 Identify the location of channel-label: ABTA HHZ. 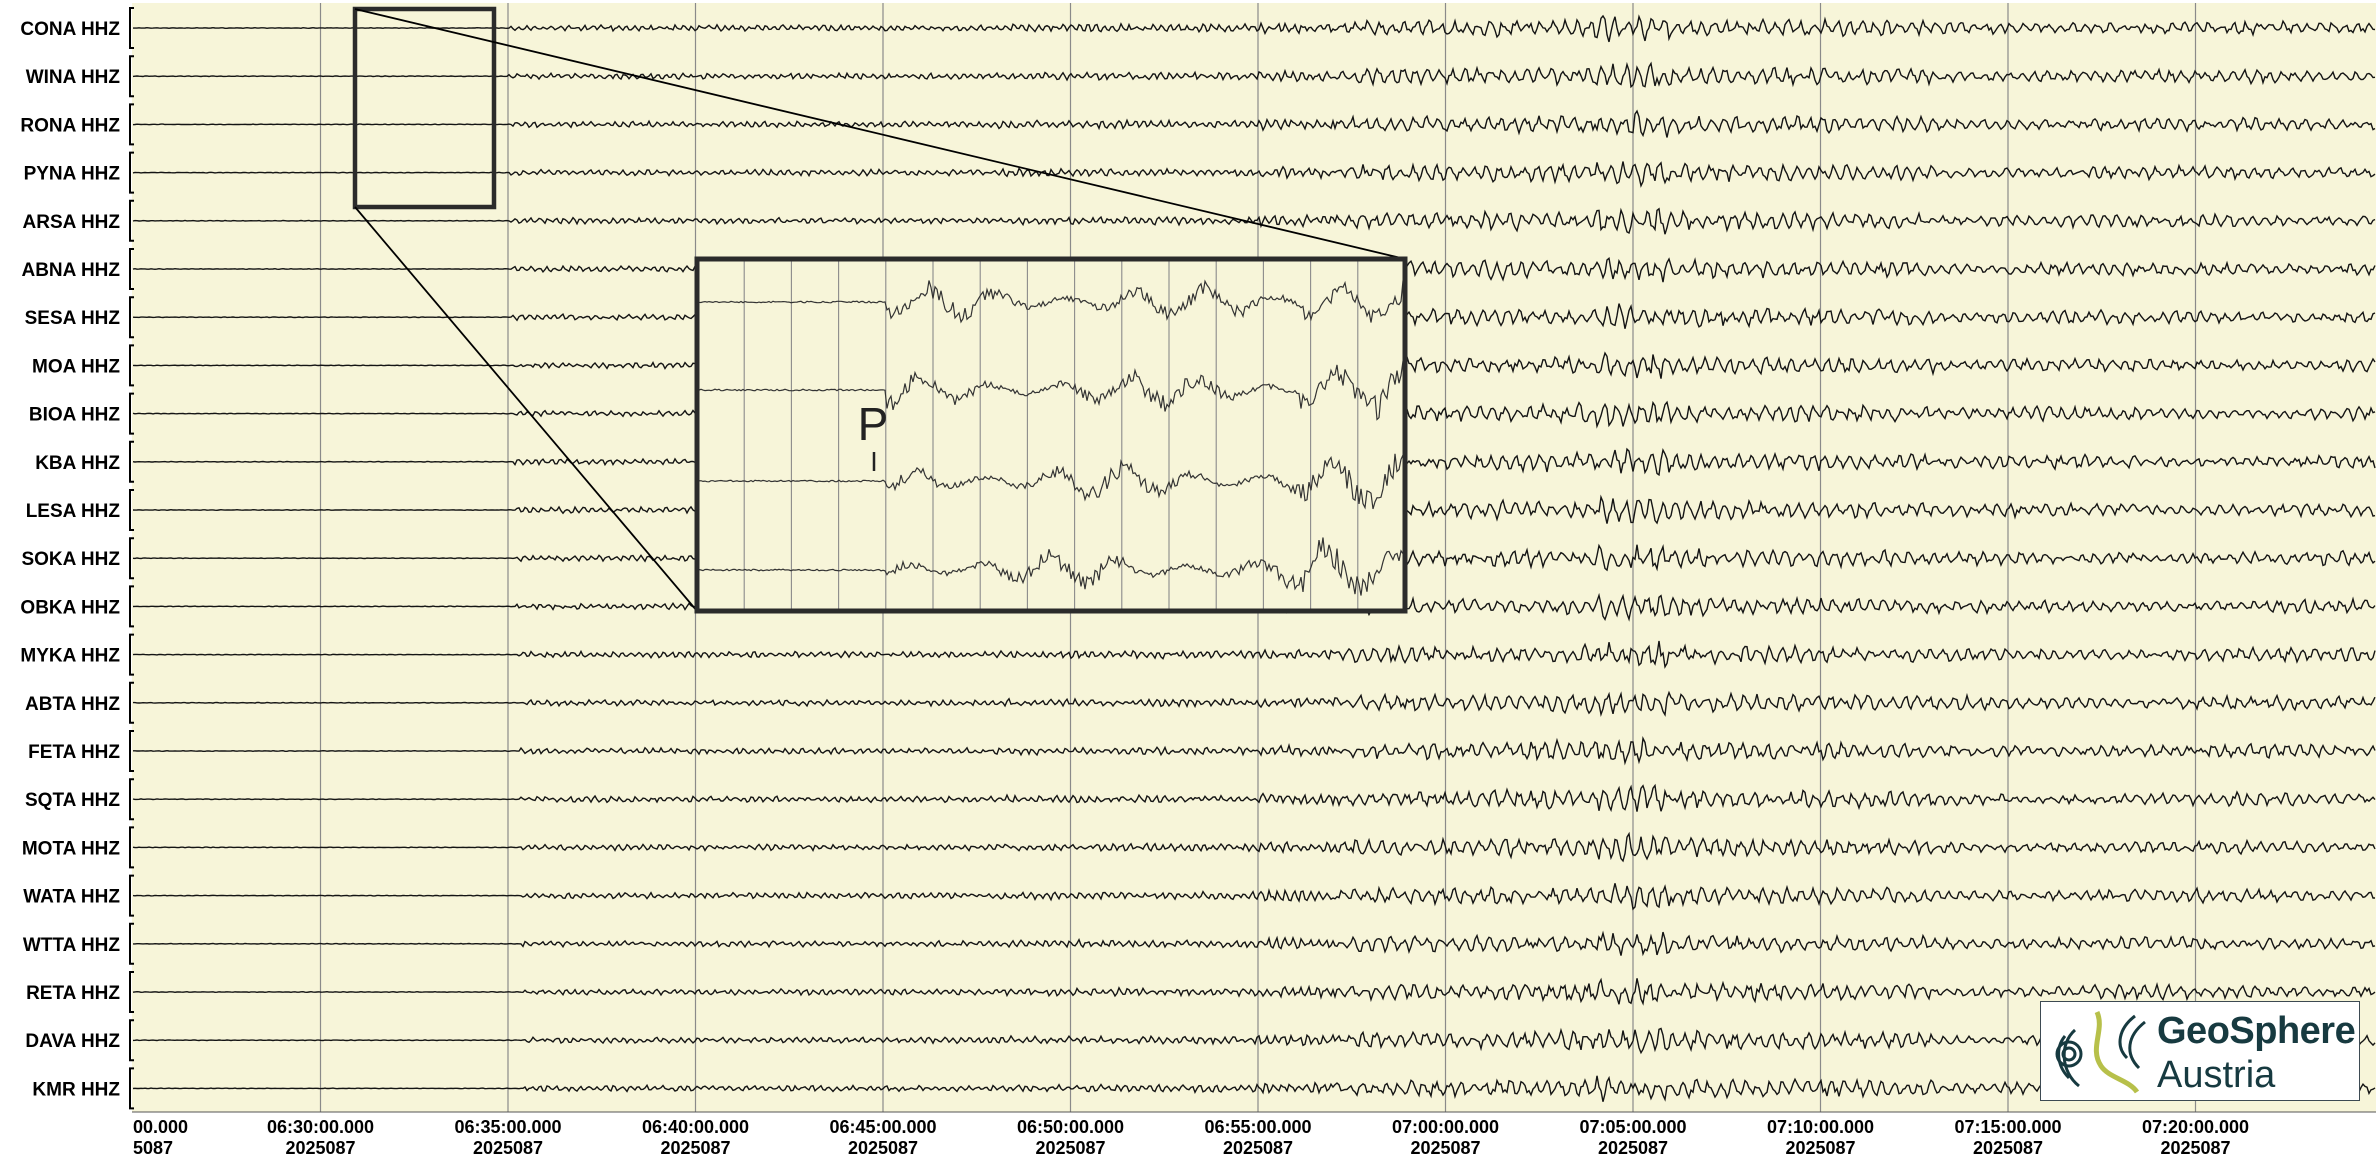
(72, 704).